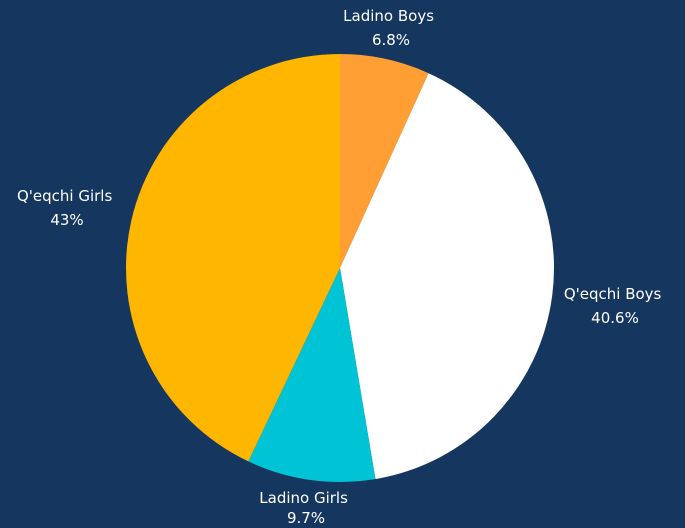 The height and width of the screenshot is (528, 685). I want to click on slice-label-ladino-girls: Ladino Girls 9.7%, so click(305, 508).